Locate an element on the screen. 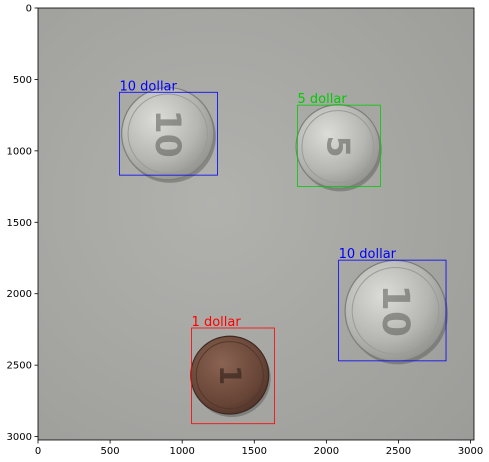  coin-2: 5 is located at coordinates (338, 148).